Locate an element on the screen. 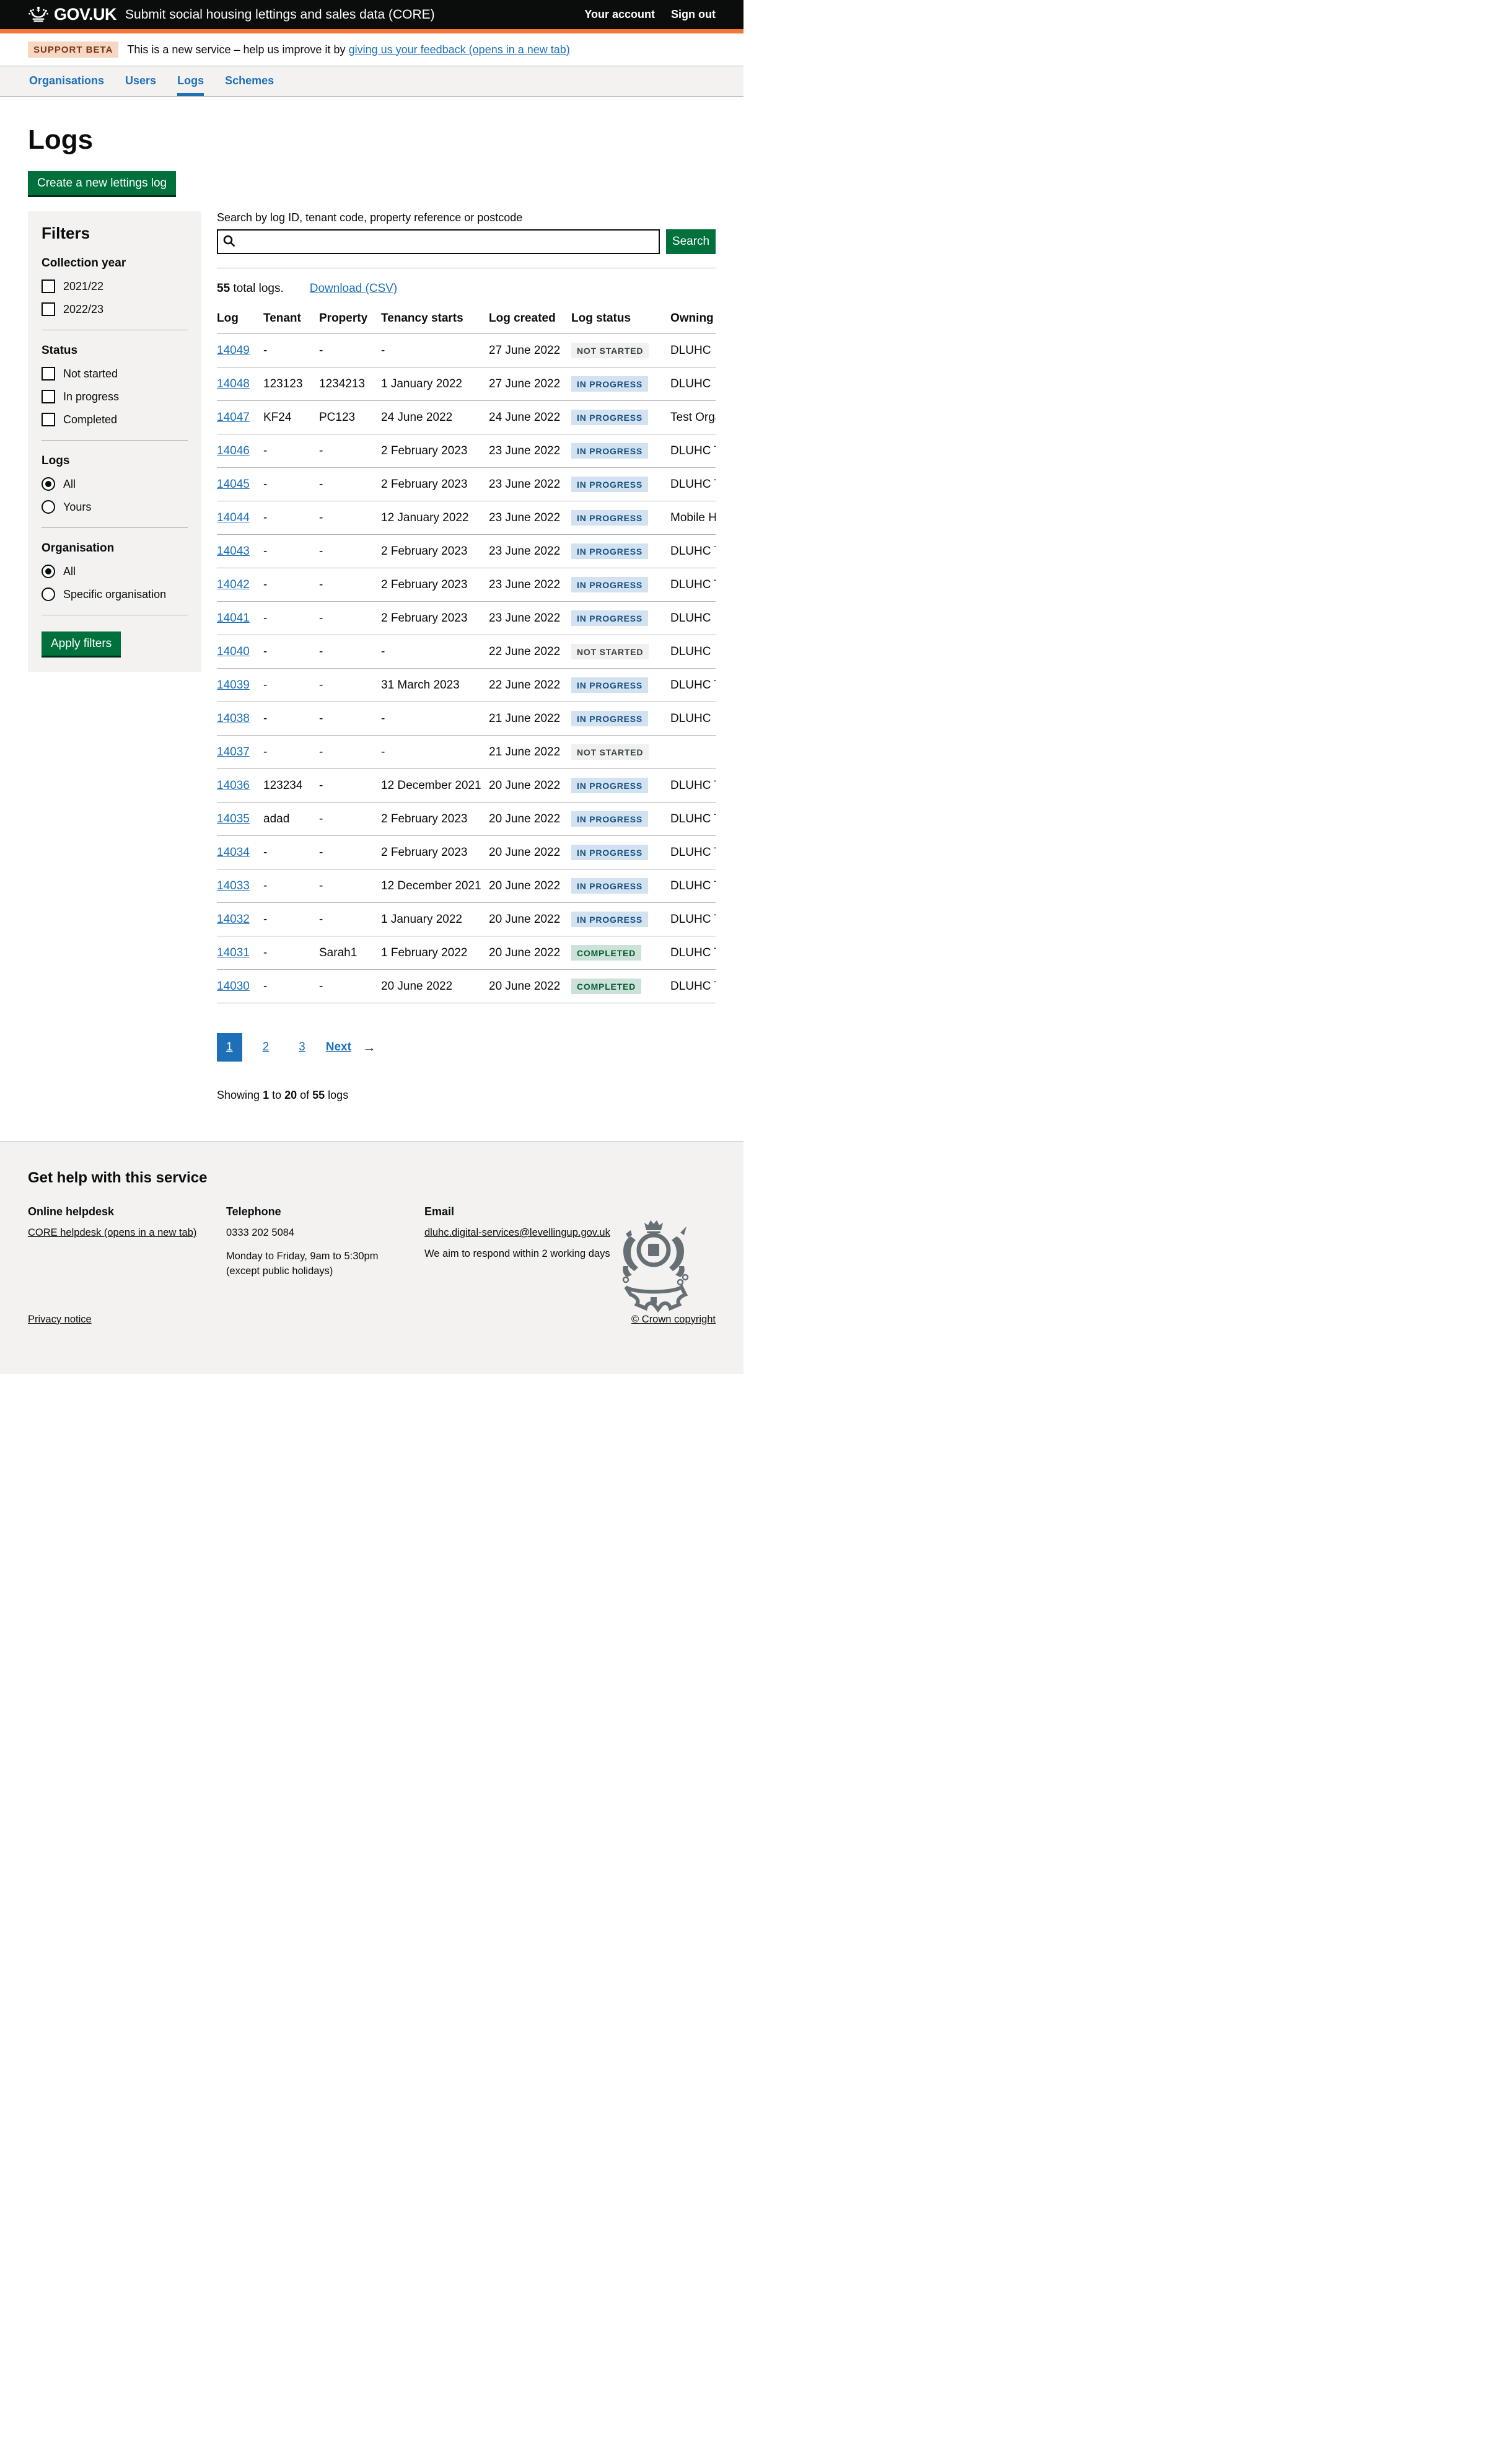 The width and height of the screenshot is (1487, 2464). pagination-next-arrow-icon: → is located at coordinates (369, 1047).